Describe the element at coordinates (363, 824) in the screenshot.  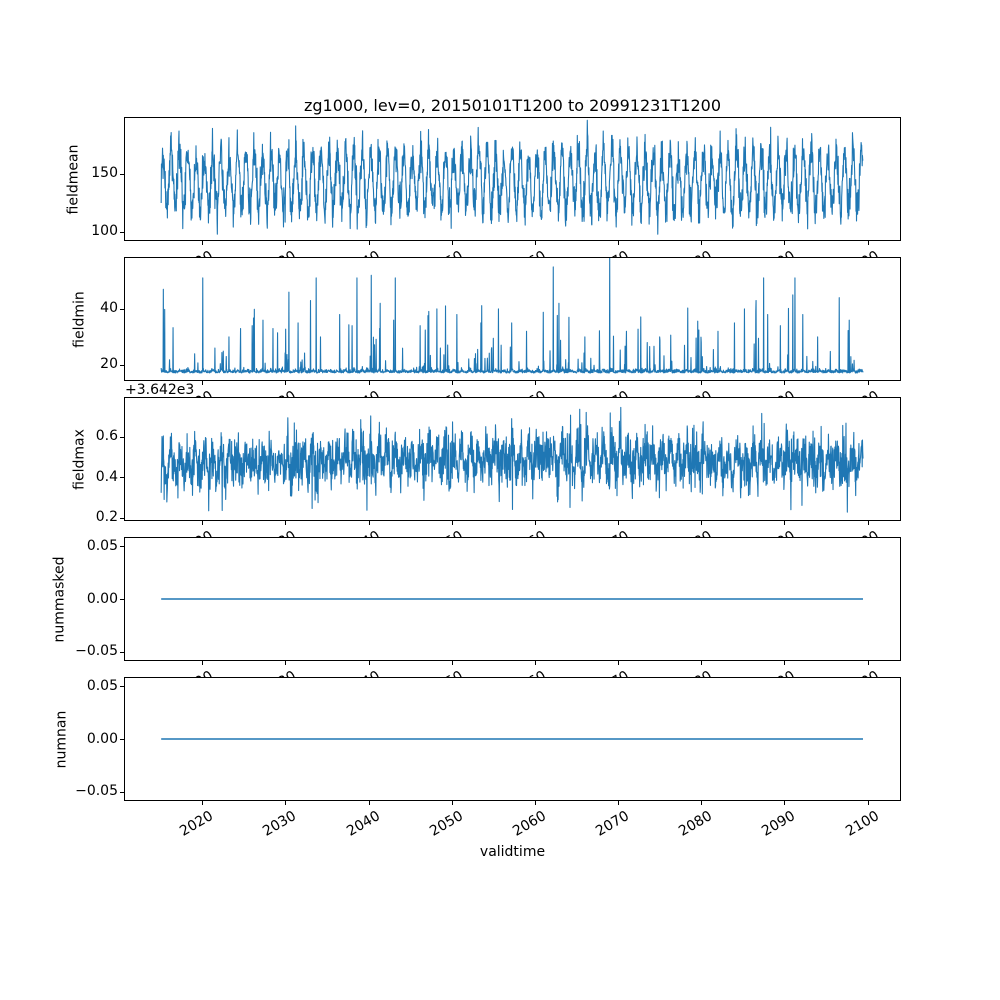
I see `x-tick-label: 2040` at that location.